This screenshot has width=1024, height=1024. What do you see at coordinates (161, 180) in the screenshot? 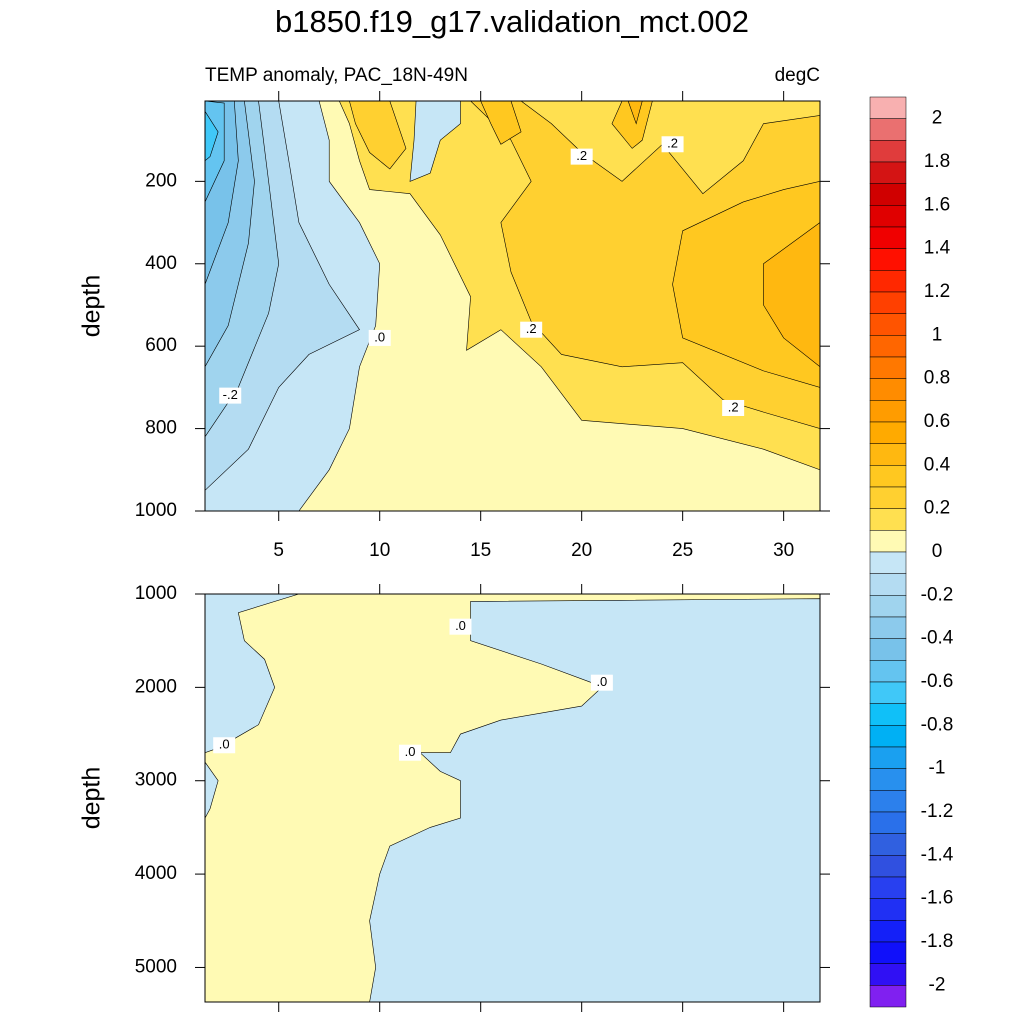
I see `y-tick-label: 200` at bounding box center [161, 180].